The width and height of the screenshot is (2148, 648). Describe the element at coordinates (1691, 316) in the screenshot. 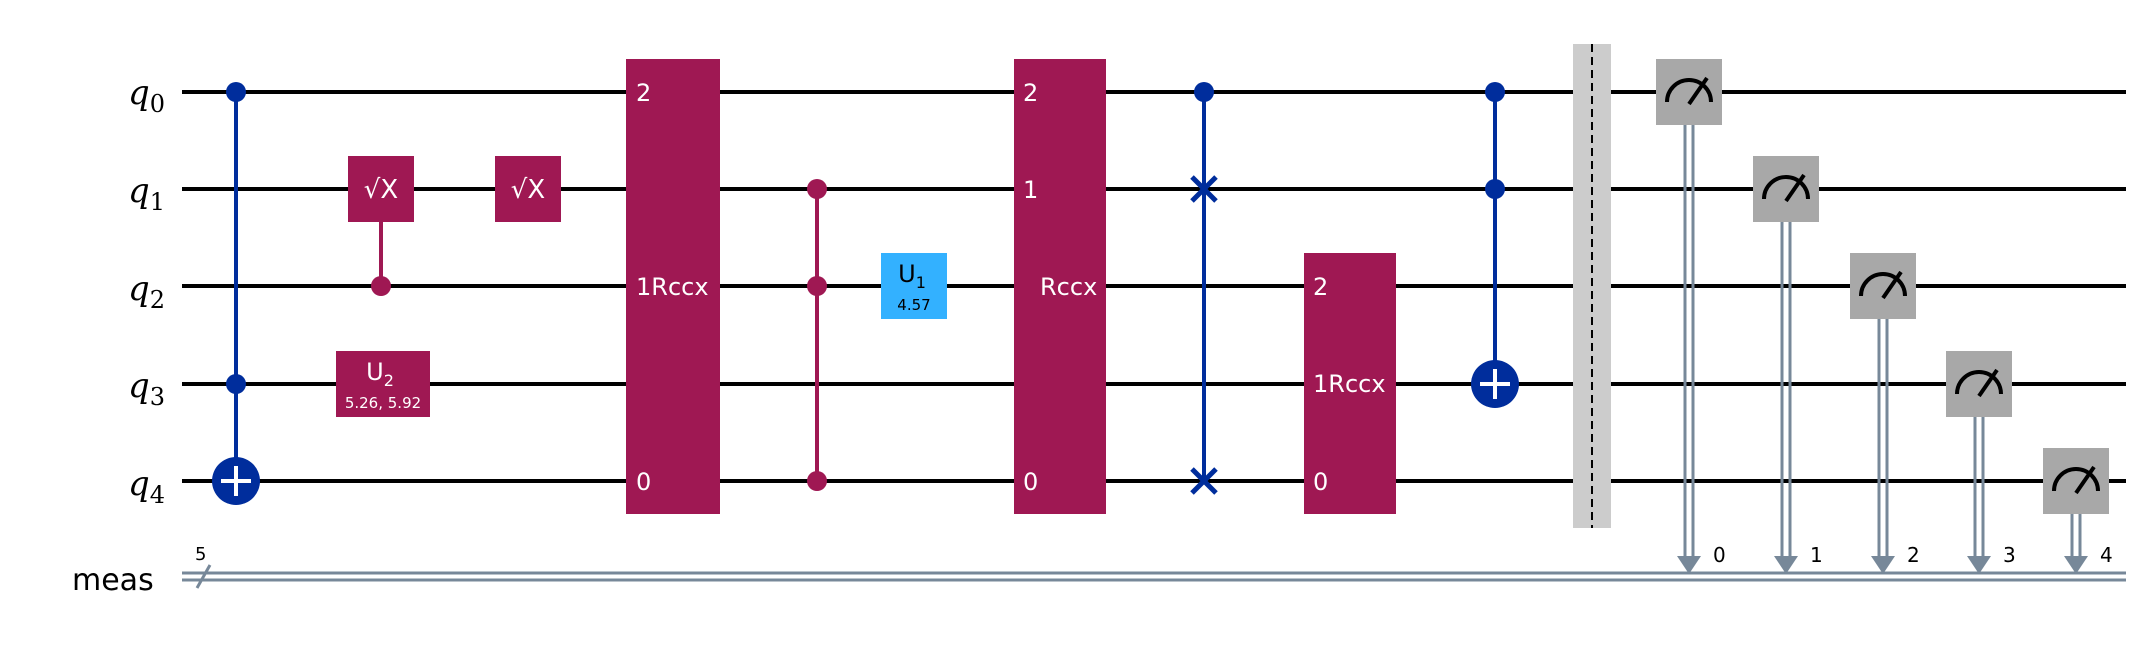

I see `measure-gate-0: 0` at that location.